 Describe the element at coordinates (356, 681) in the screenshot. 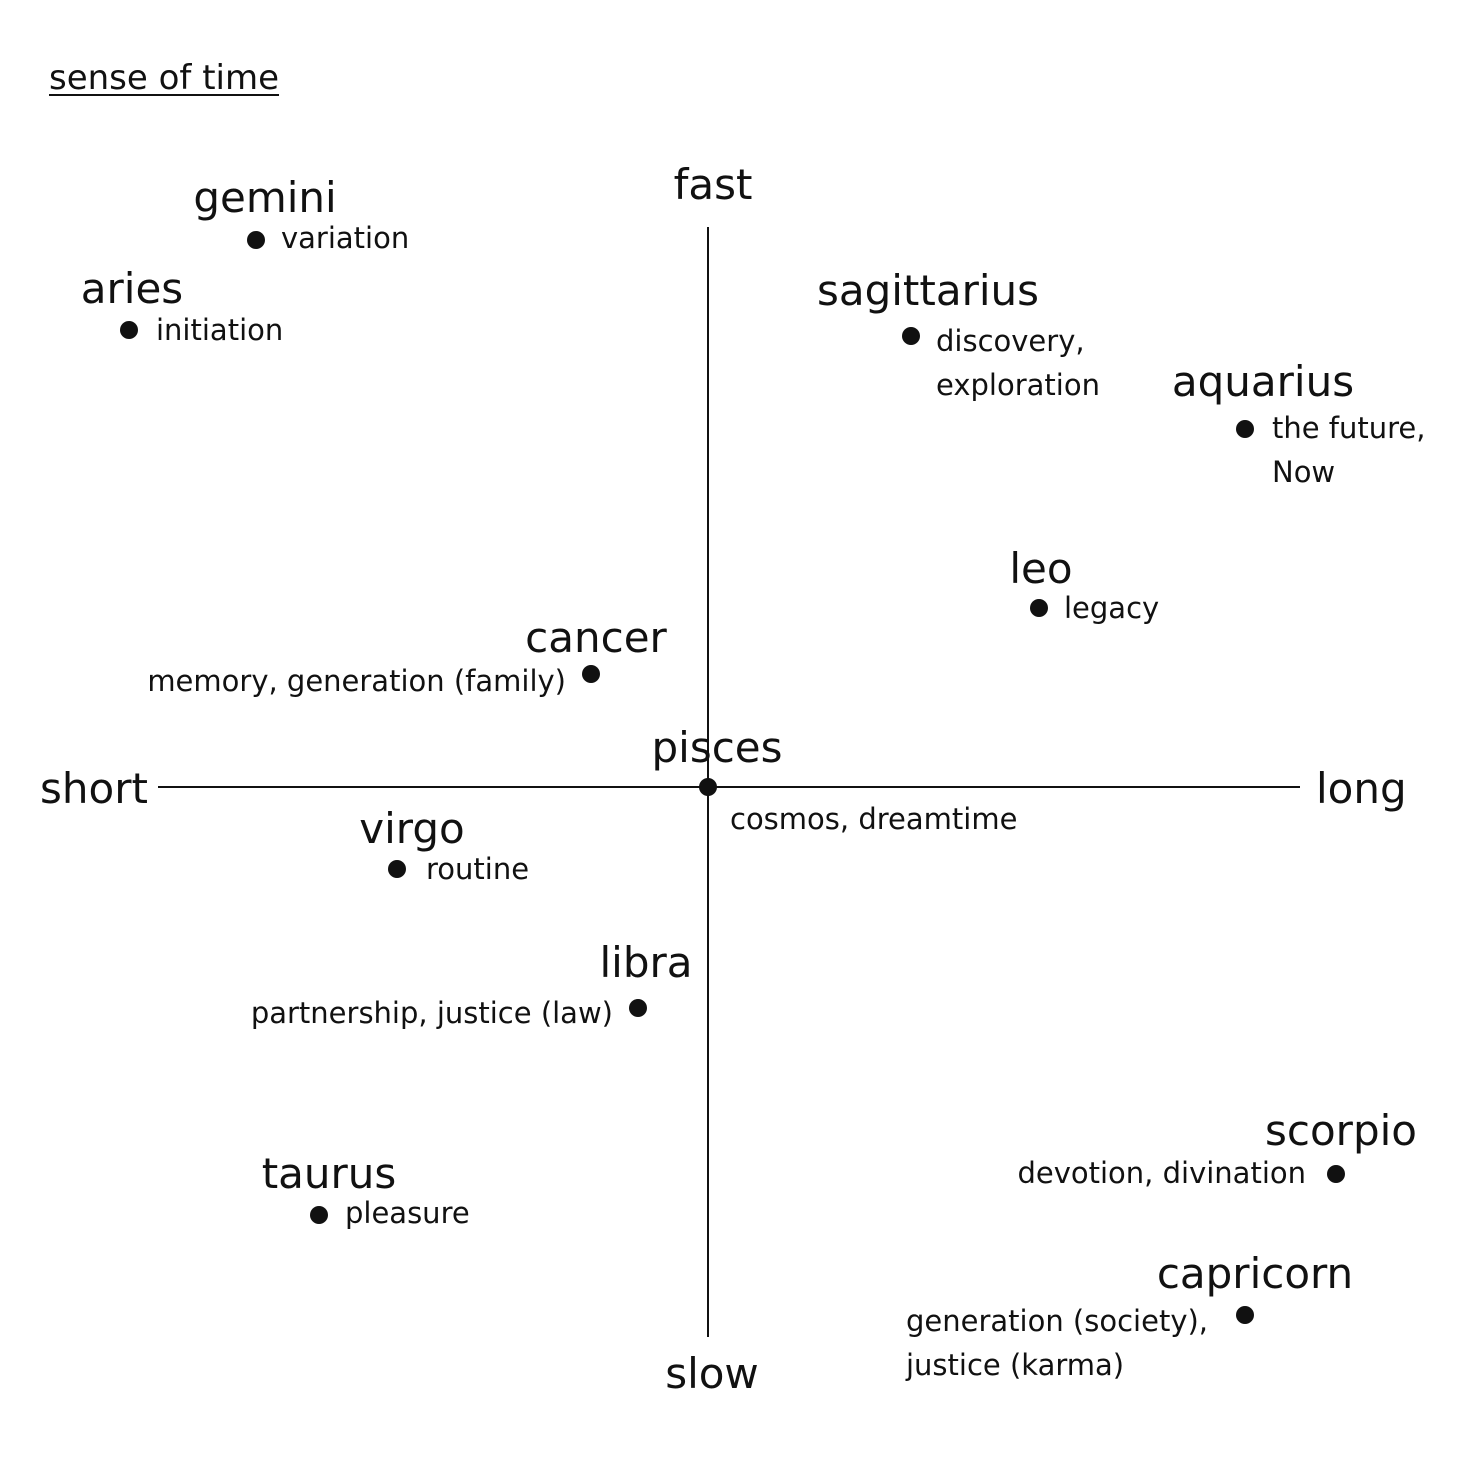

I see `sign-keyword-cancer: memory, generation (family)` at that location.